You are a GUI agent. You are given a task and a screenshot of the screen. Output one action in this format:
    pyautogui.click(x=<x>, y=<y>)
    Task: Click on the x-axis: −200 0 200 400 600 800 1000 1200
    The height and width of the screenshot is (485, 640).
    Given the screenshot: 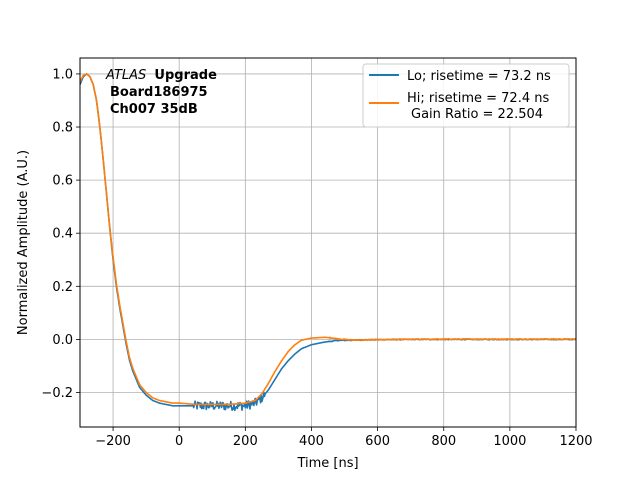 What is the action you would take?
    pyautogui.click(x=344, y=438)
    